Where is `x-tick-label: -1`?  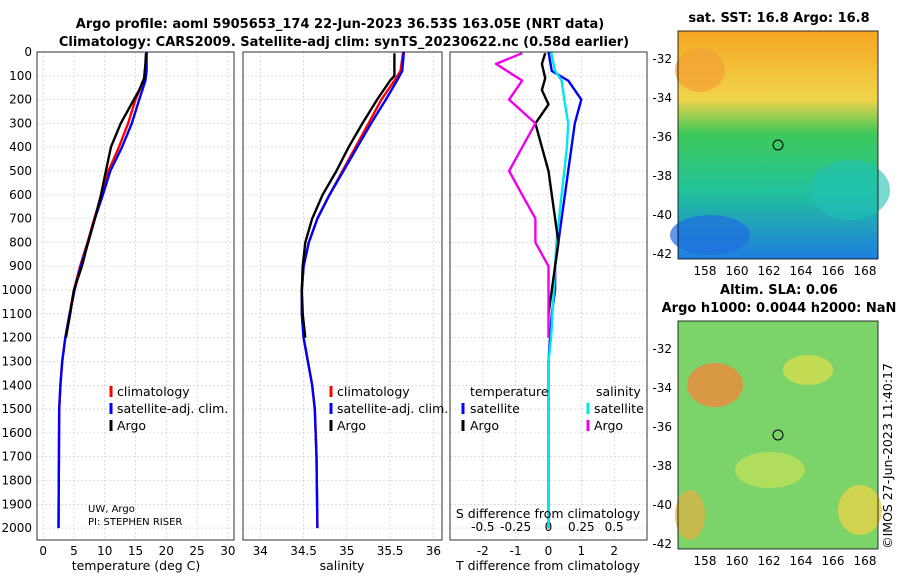
x-tick-label: -1 is located at coordinates (516, 551).